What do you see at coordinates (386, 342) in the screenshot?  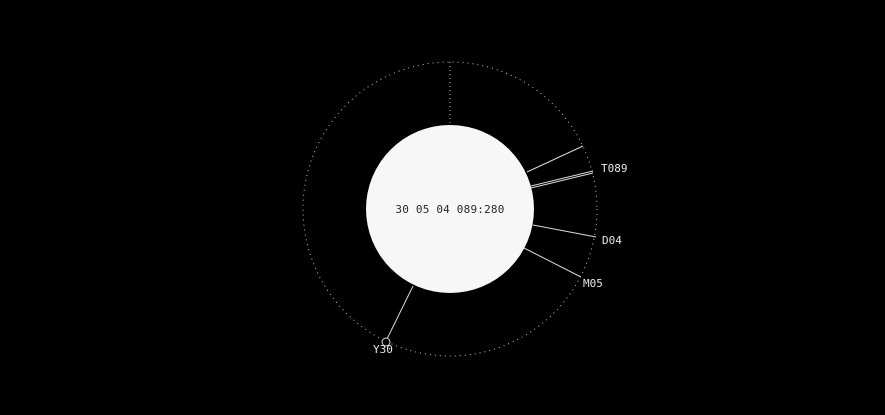 I see `circle-handle-icon` at bounding box center [386, 342].